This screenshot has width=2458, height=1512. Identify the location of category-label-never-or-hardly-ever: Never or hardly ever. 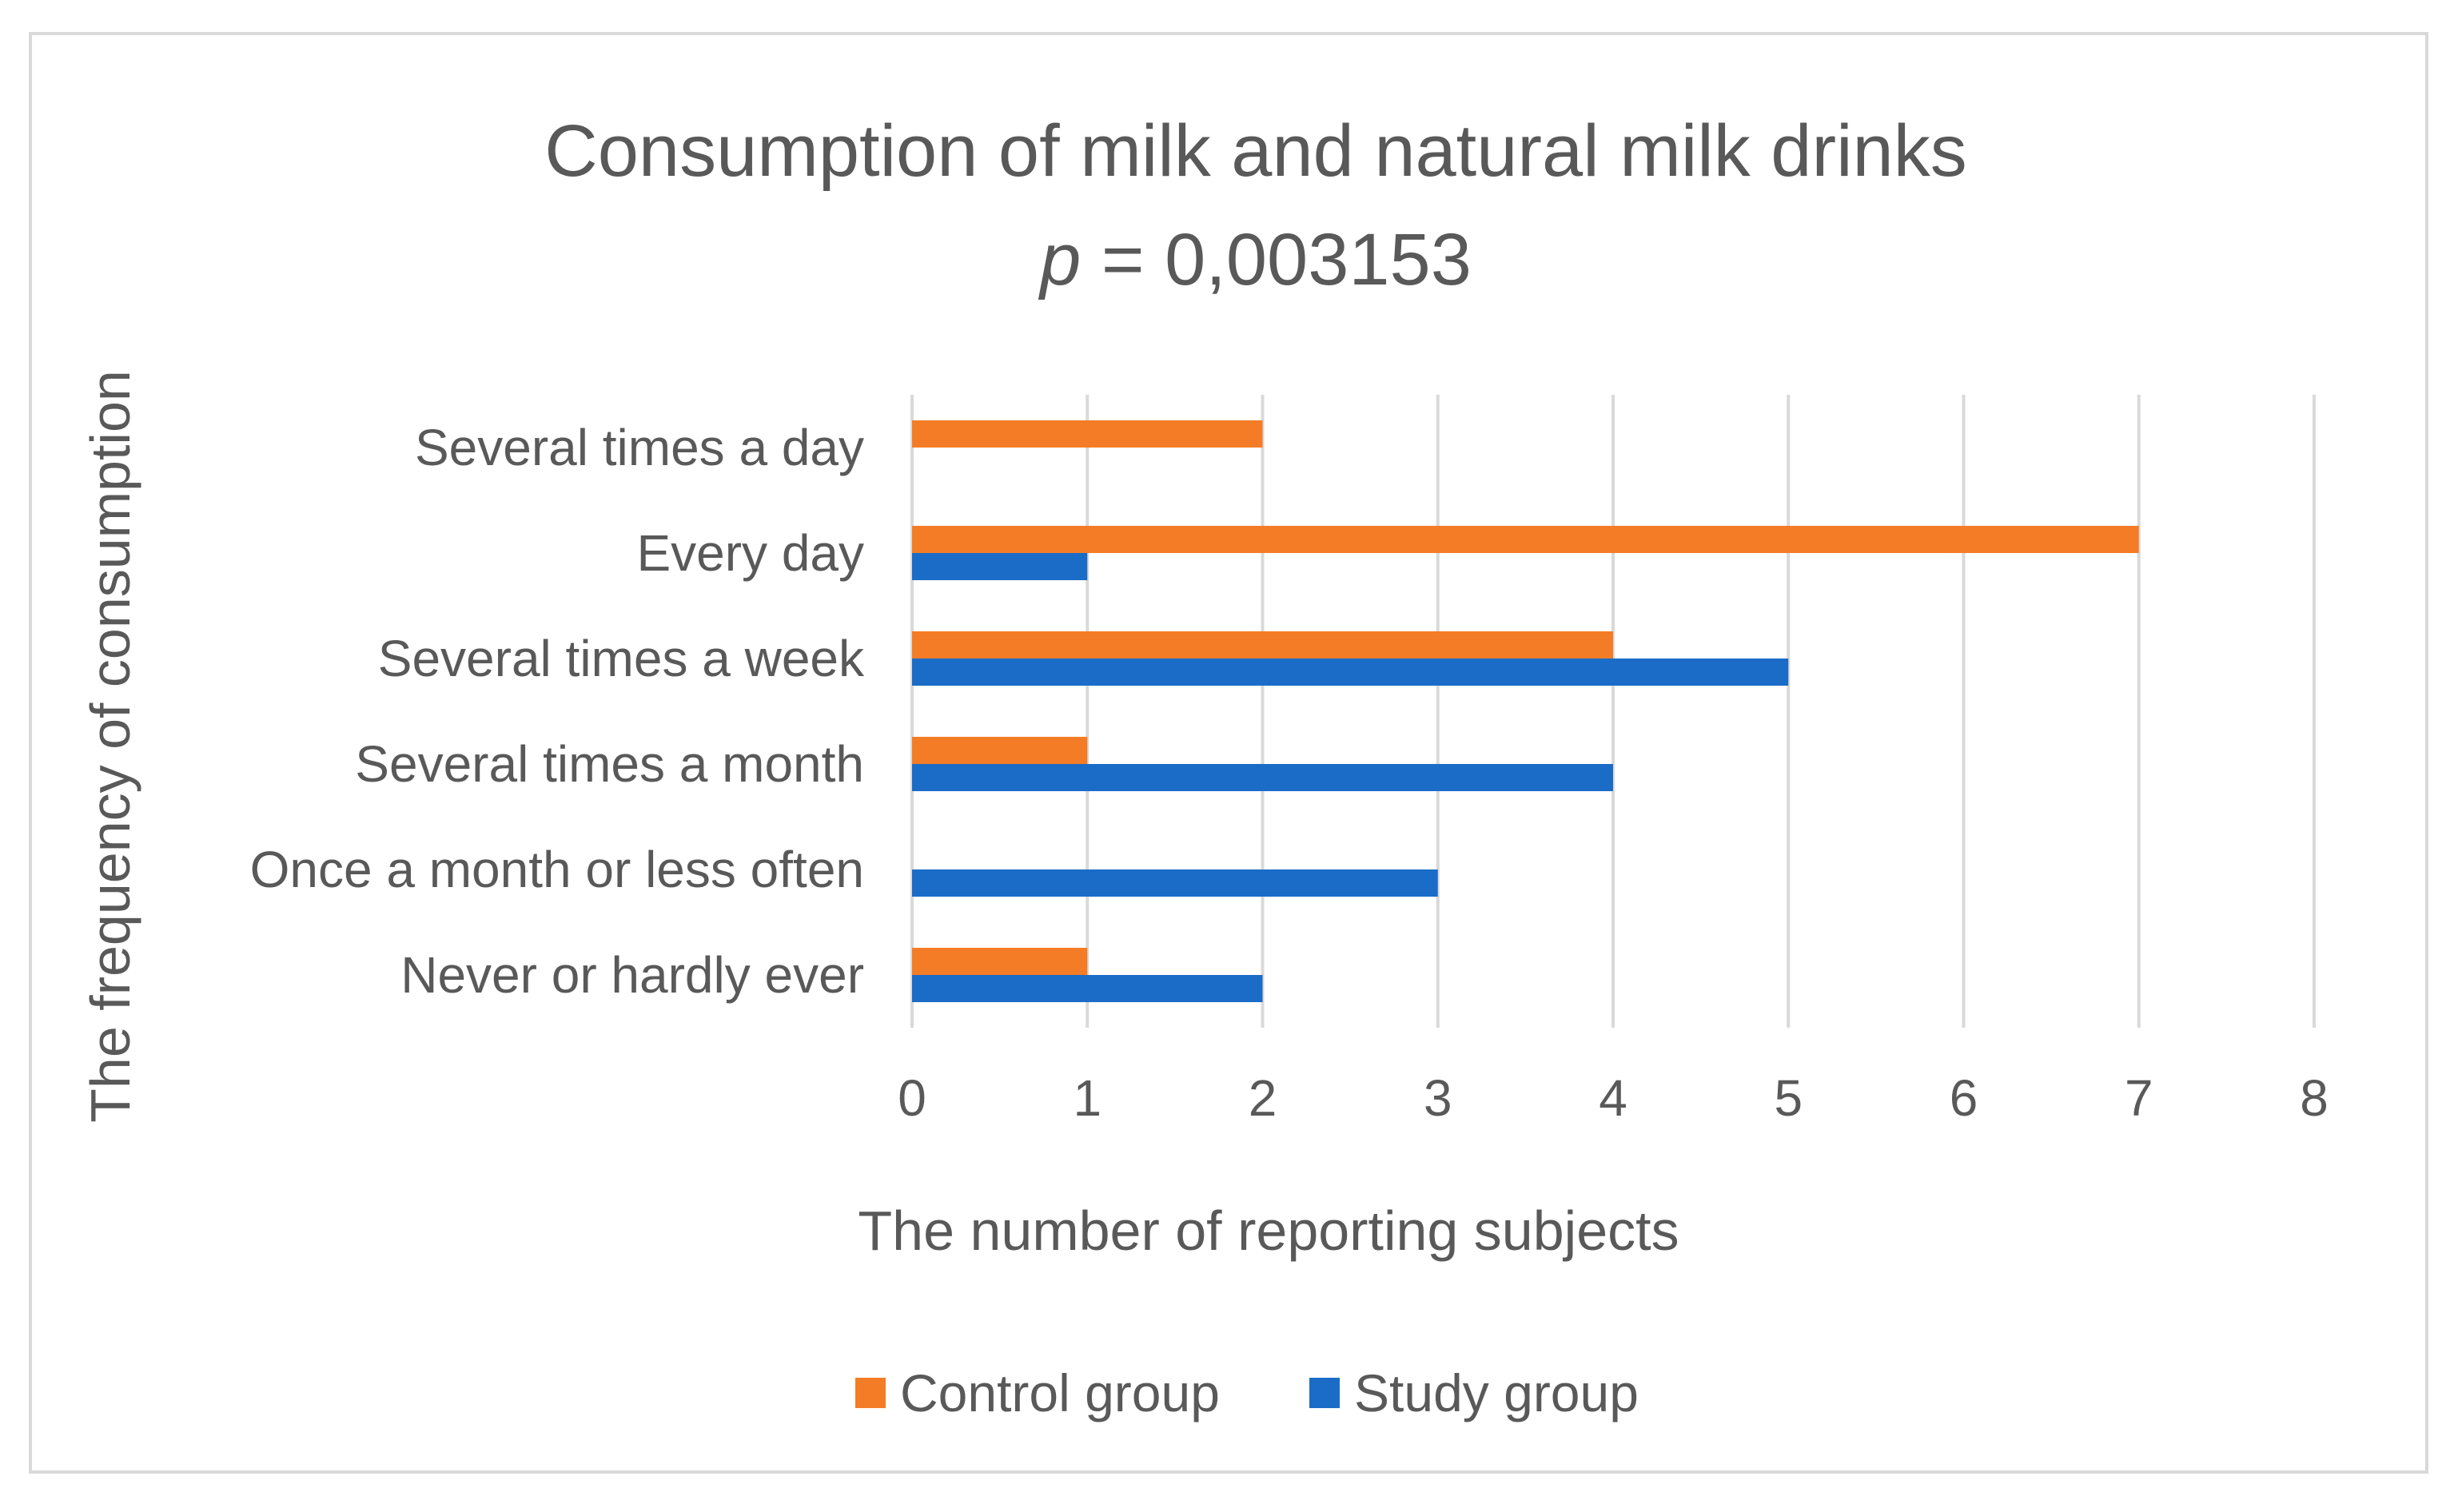
(632, 975).